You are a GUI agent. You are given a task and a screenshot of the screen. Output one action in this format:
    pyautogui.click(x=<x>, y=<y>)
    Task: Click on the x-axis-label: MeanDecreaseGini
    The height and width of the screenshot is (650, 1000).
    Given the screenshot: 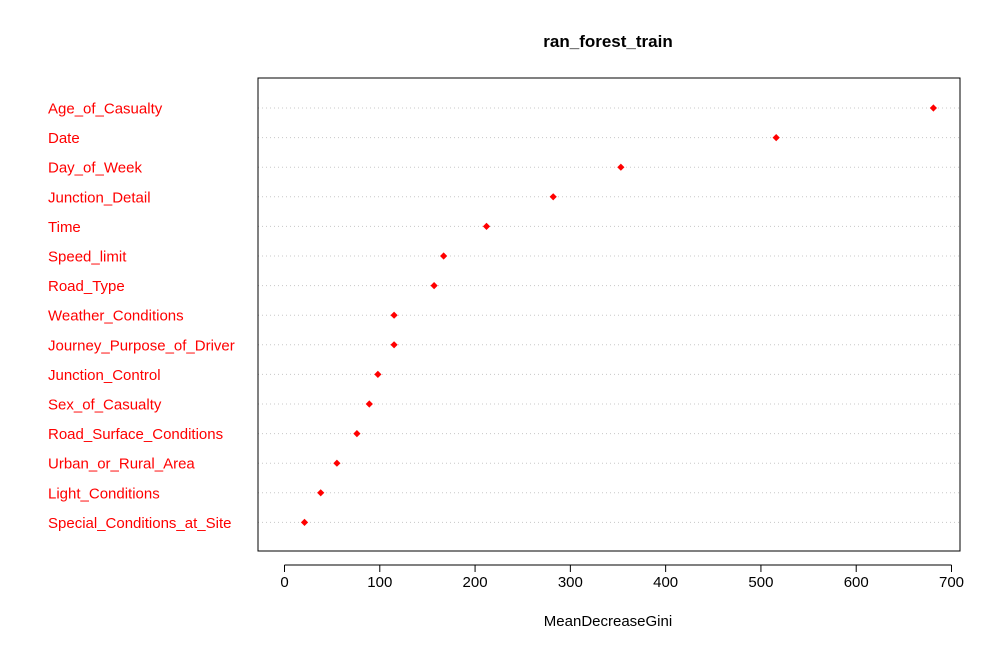 What is the action you would take?
    pyautogui.click(x=608, y=621)
    